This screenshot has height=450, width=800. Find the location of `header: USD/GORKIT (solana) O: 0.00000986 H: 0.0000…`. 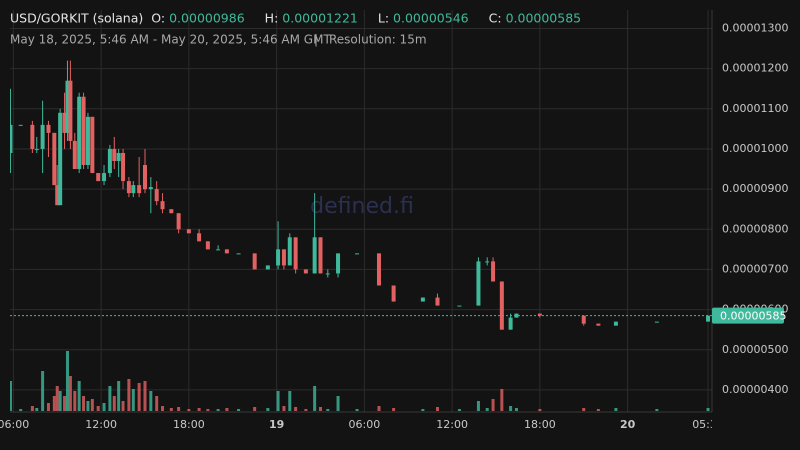

header: USD/GORKIT (solana) O: 0.00000986 H: 0.0000… is located at coordinates (295, 29).